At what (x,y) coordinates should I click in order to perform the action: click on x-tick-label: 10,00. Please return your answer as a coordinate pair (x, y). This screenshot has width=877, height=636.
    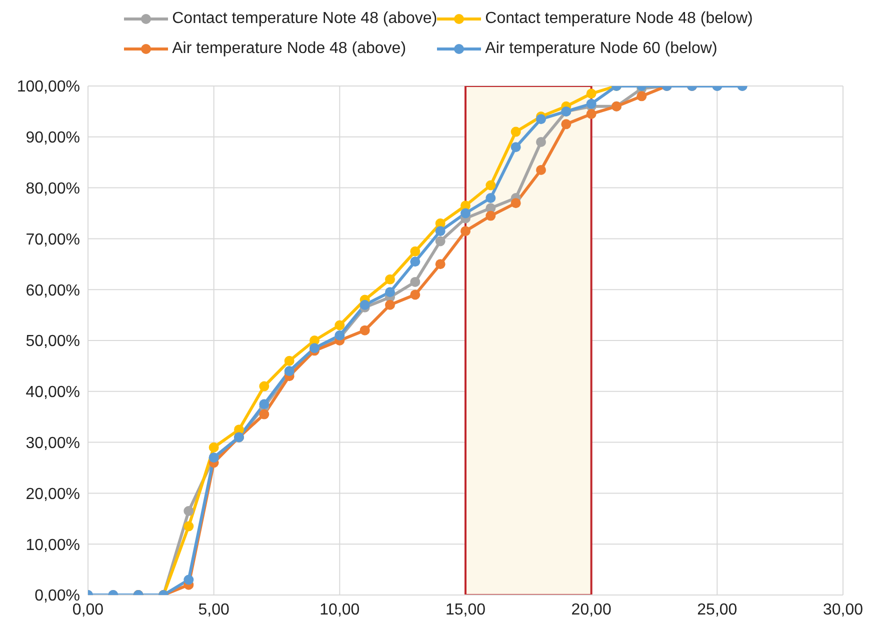
    Looking at the image, I should click on (340, 609).